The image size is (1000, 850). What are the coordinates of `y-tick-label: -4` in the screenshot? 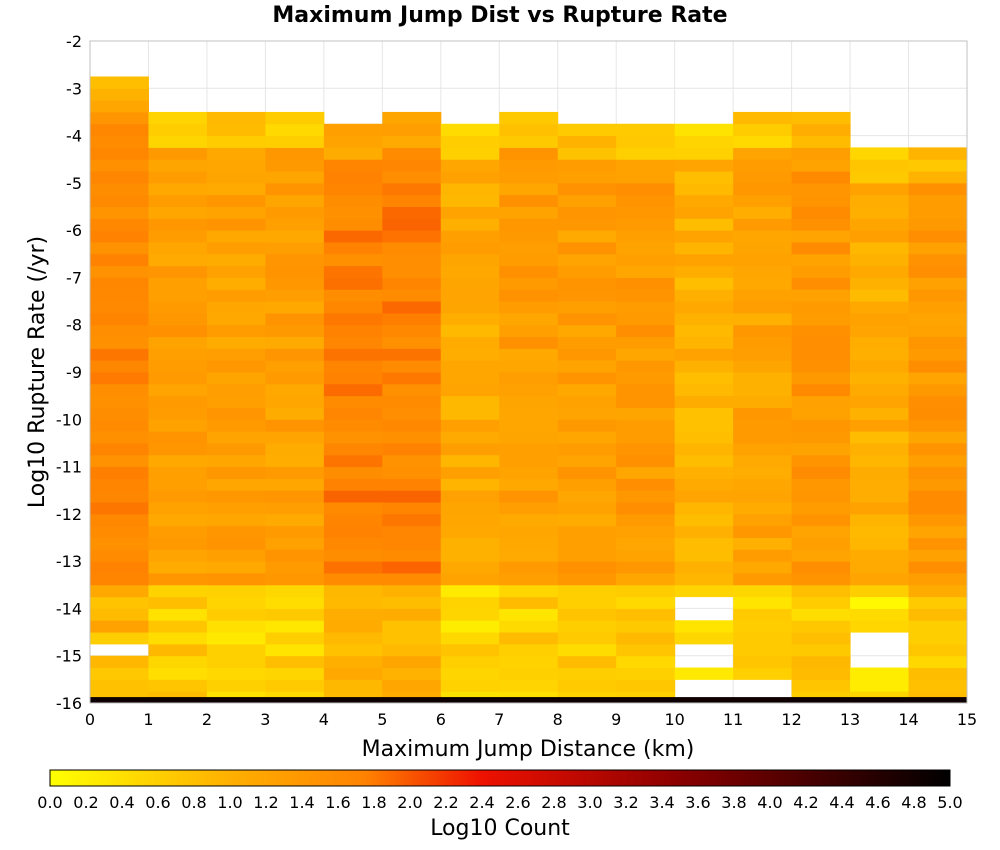 It's located at (74, 136).